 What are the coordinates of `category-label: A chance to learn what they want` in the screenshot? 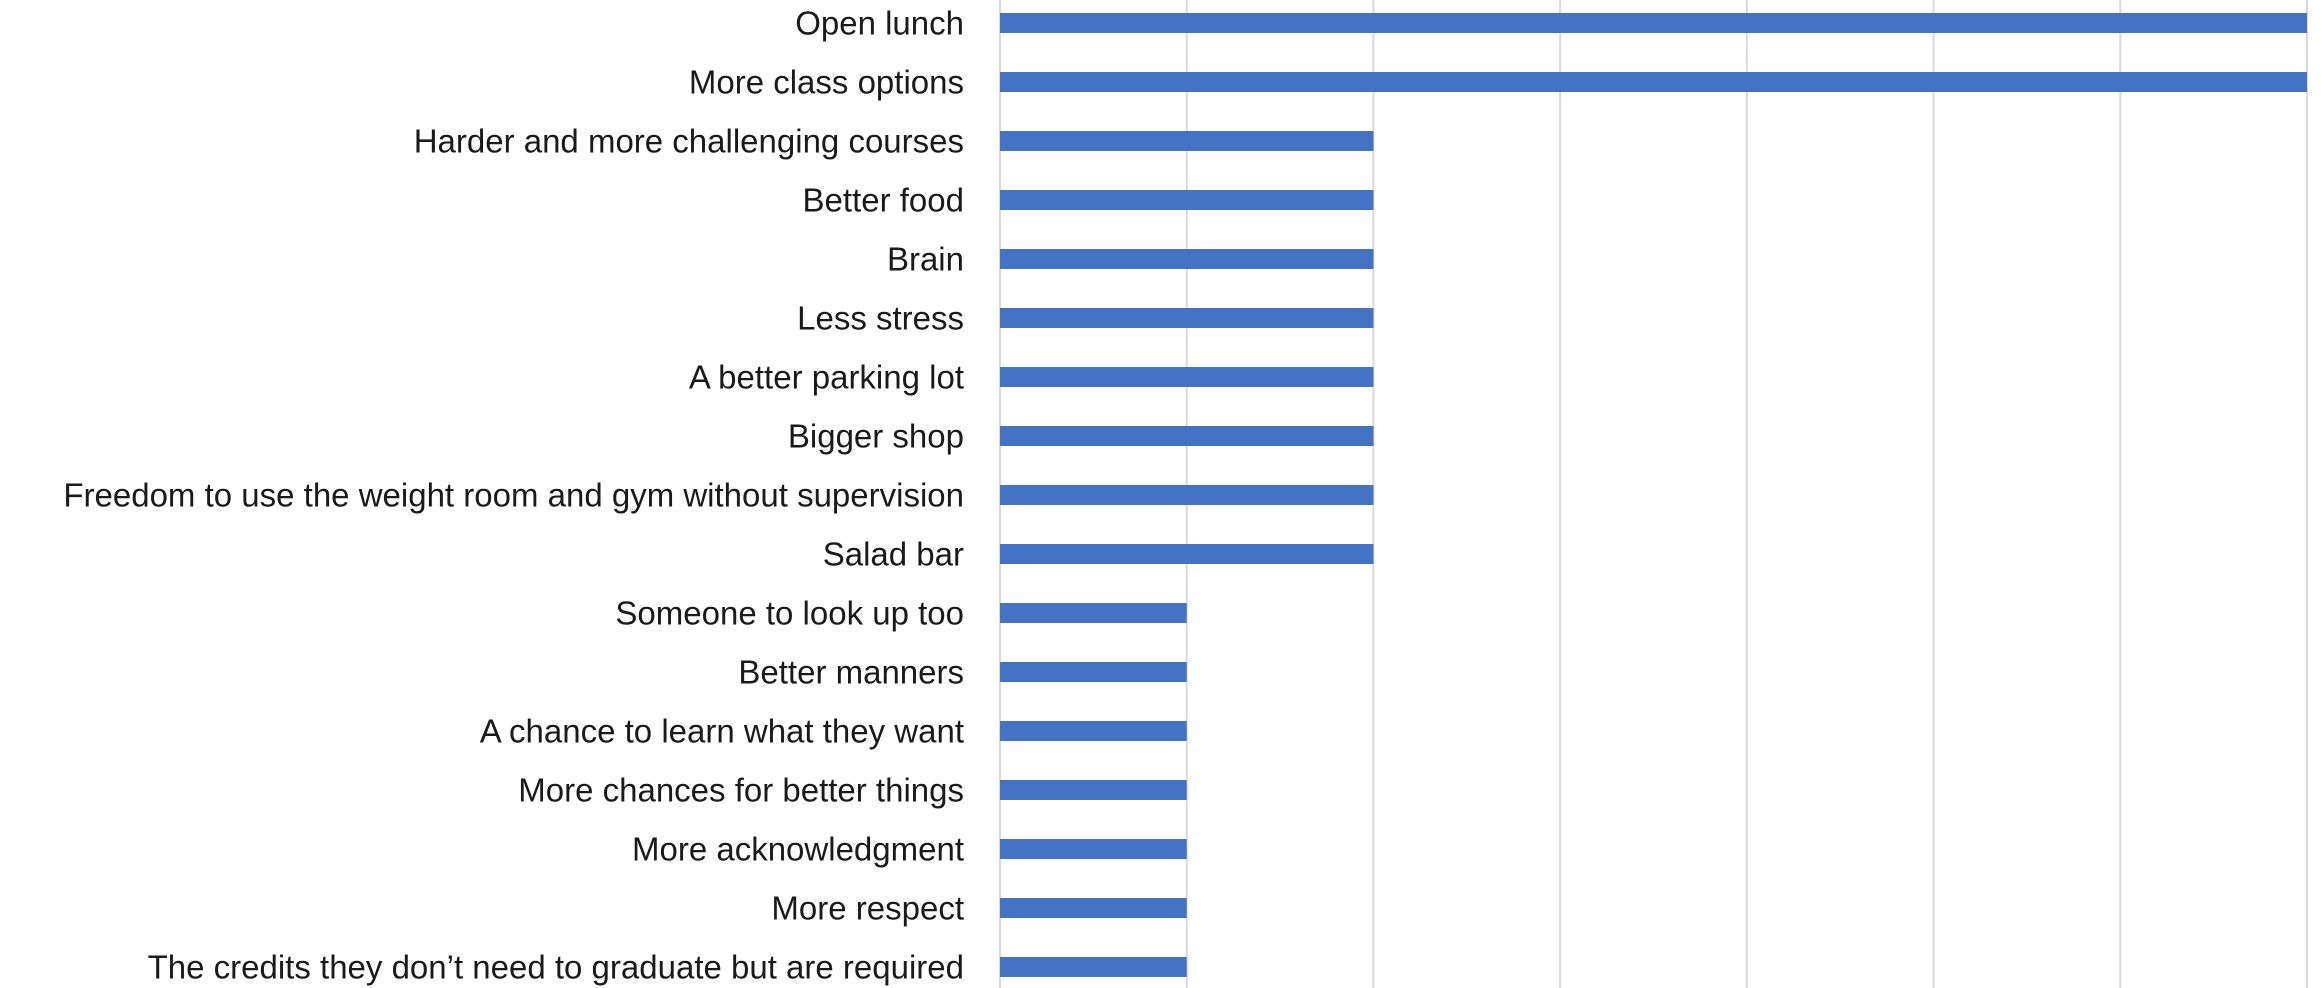 It's located at (722, 731).